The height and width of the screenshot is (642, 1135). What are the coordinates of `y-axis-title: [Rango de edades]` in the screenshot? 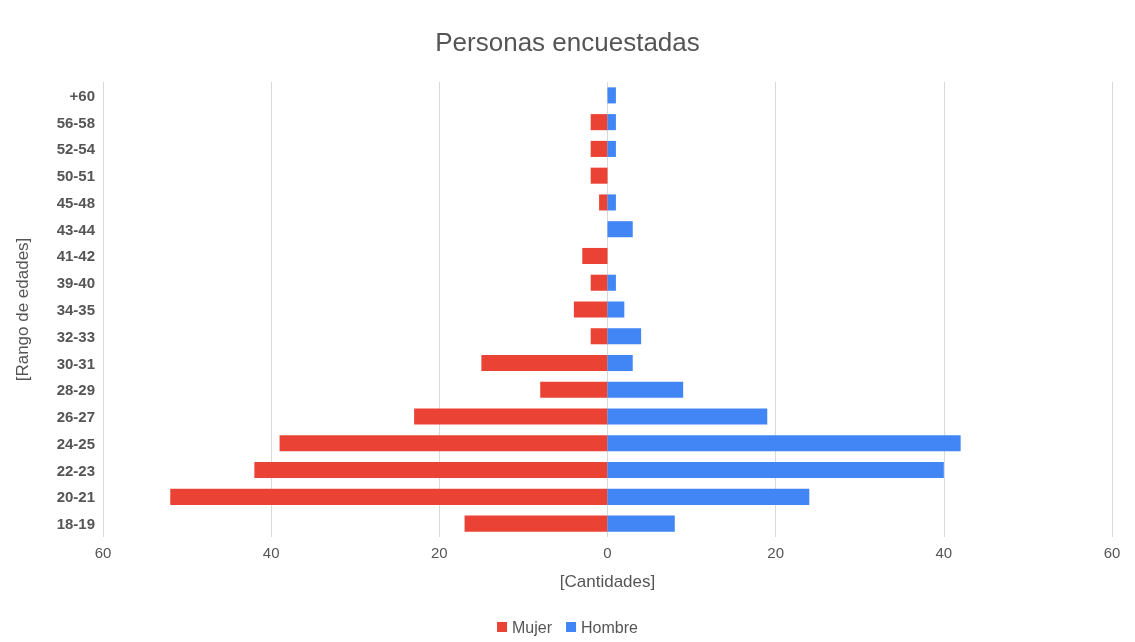 It's located at (22, 309).